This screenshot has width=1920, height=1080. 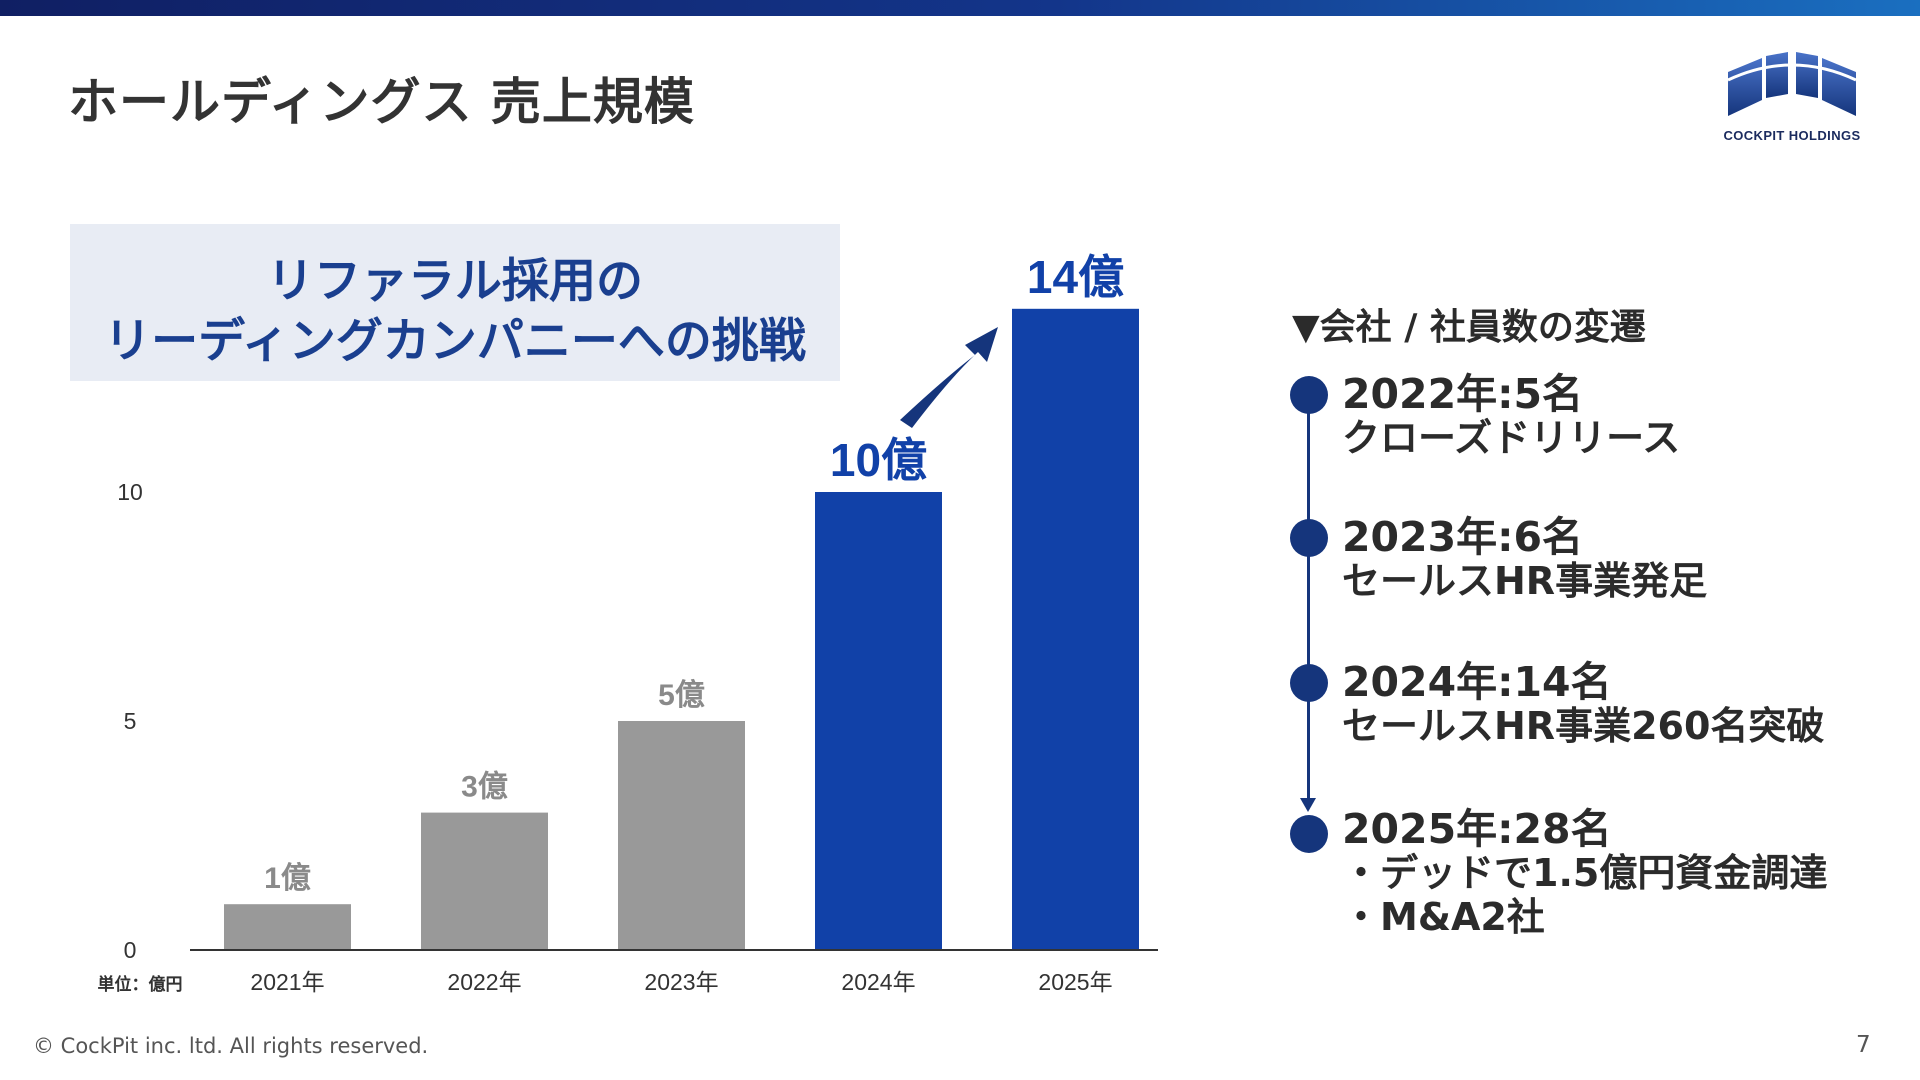 I want to click on timeline-entry-text: セールスHR事業発足, so click(x=1525, y=581).